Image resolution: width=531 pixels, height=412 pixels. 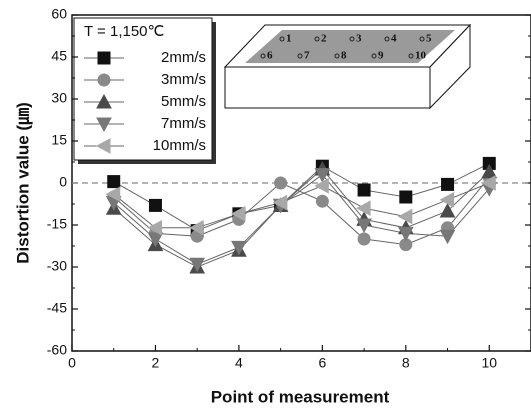 What do you see at coordinates (300, 396) in the screenshot?
I see `x-axis-label: Point of measurement` at bounding box center [300, 396].